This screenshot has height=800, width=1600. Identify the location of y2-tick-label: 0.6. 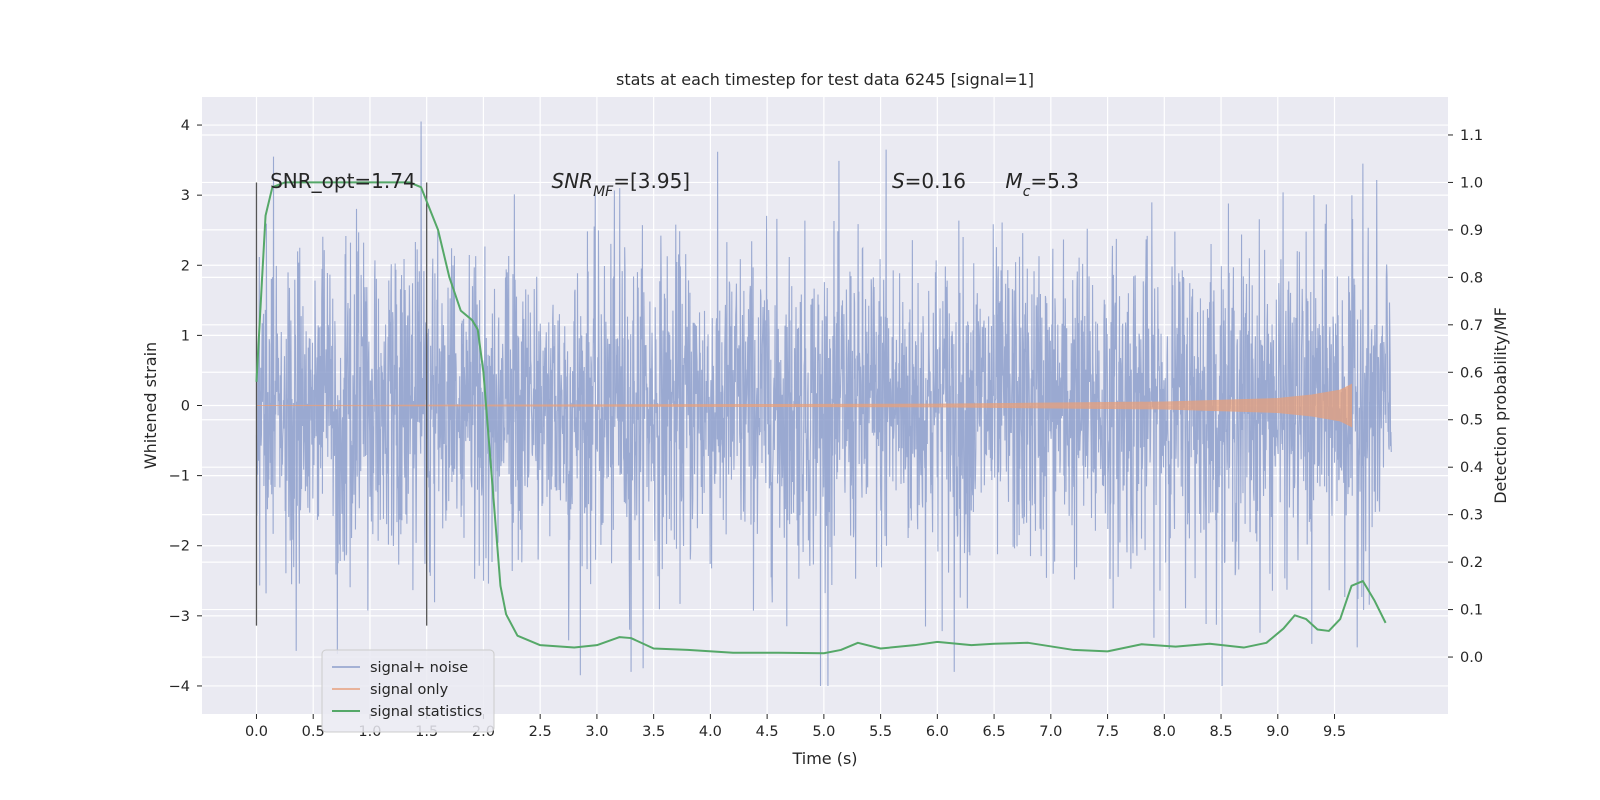
(1471, 373).